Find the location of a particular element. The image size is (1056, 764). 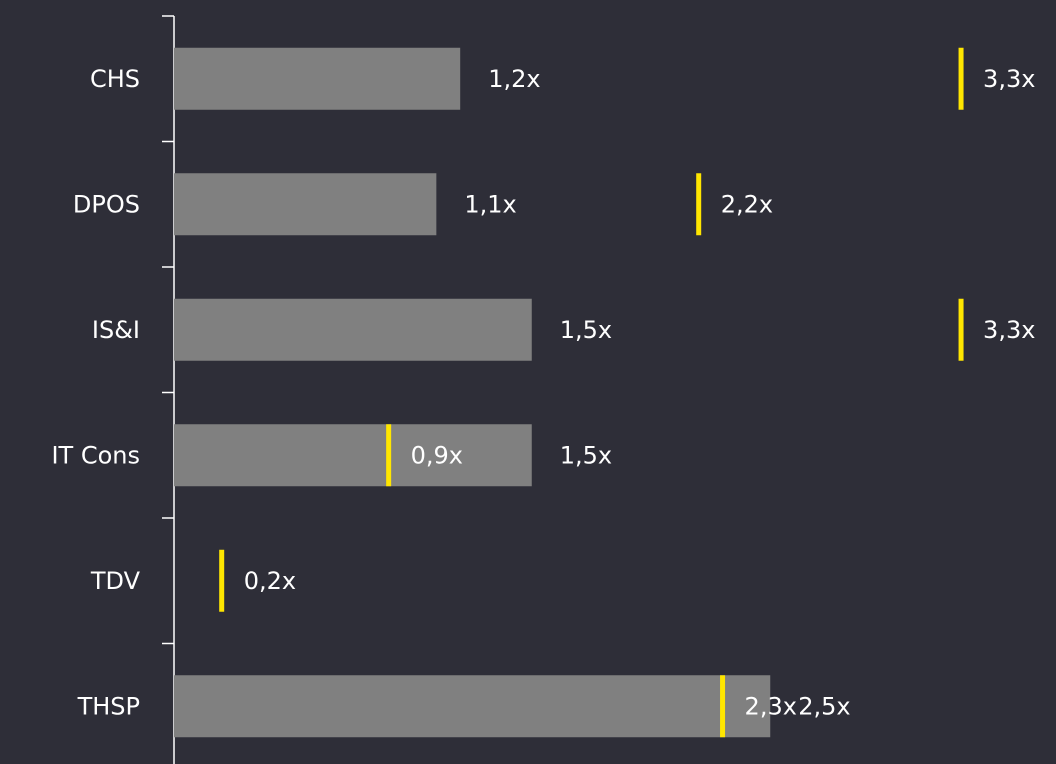

marker-value-label: 2,3x is located at coordinates (771, 706).